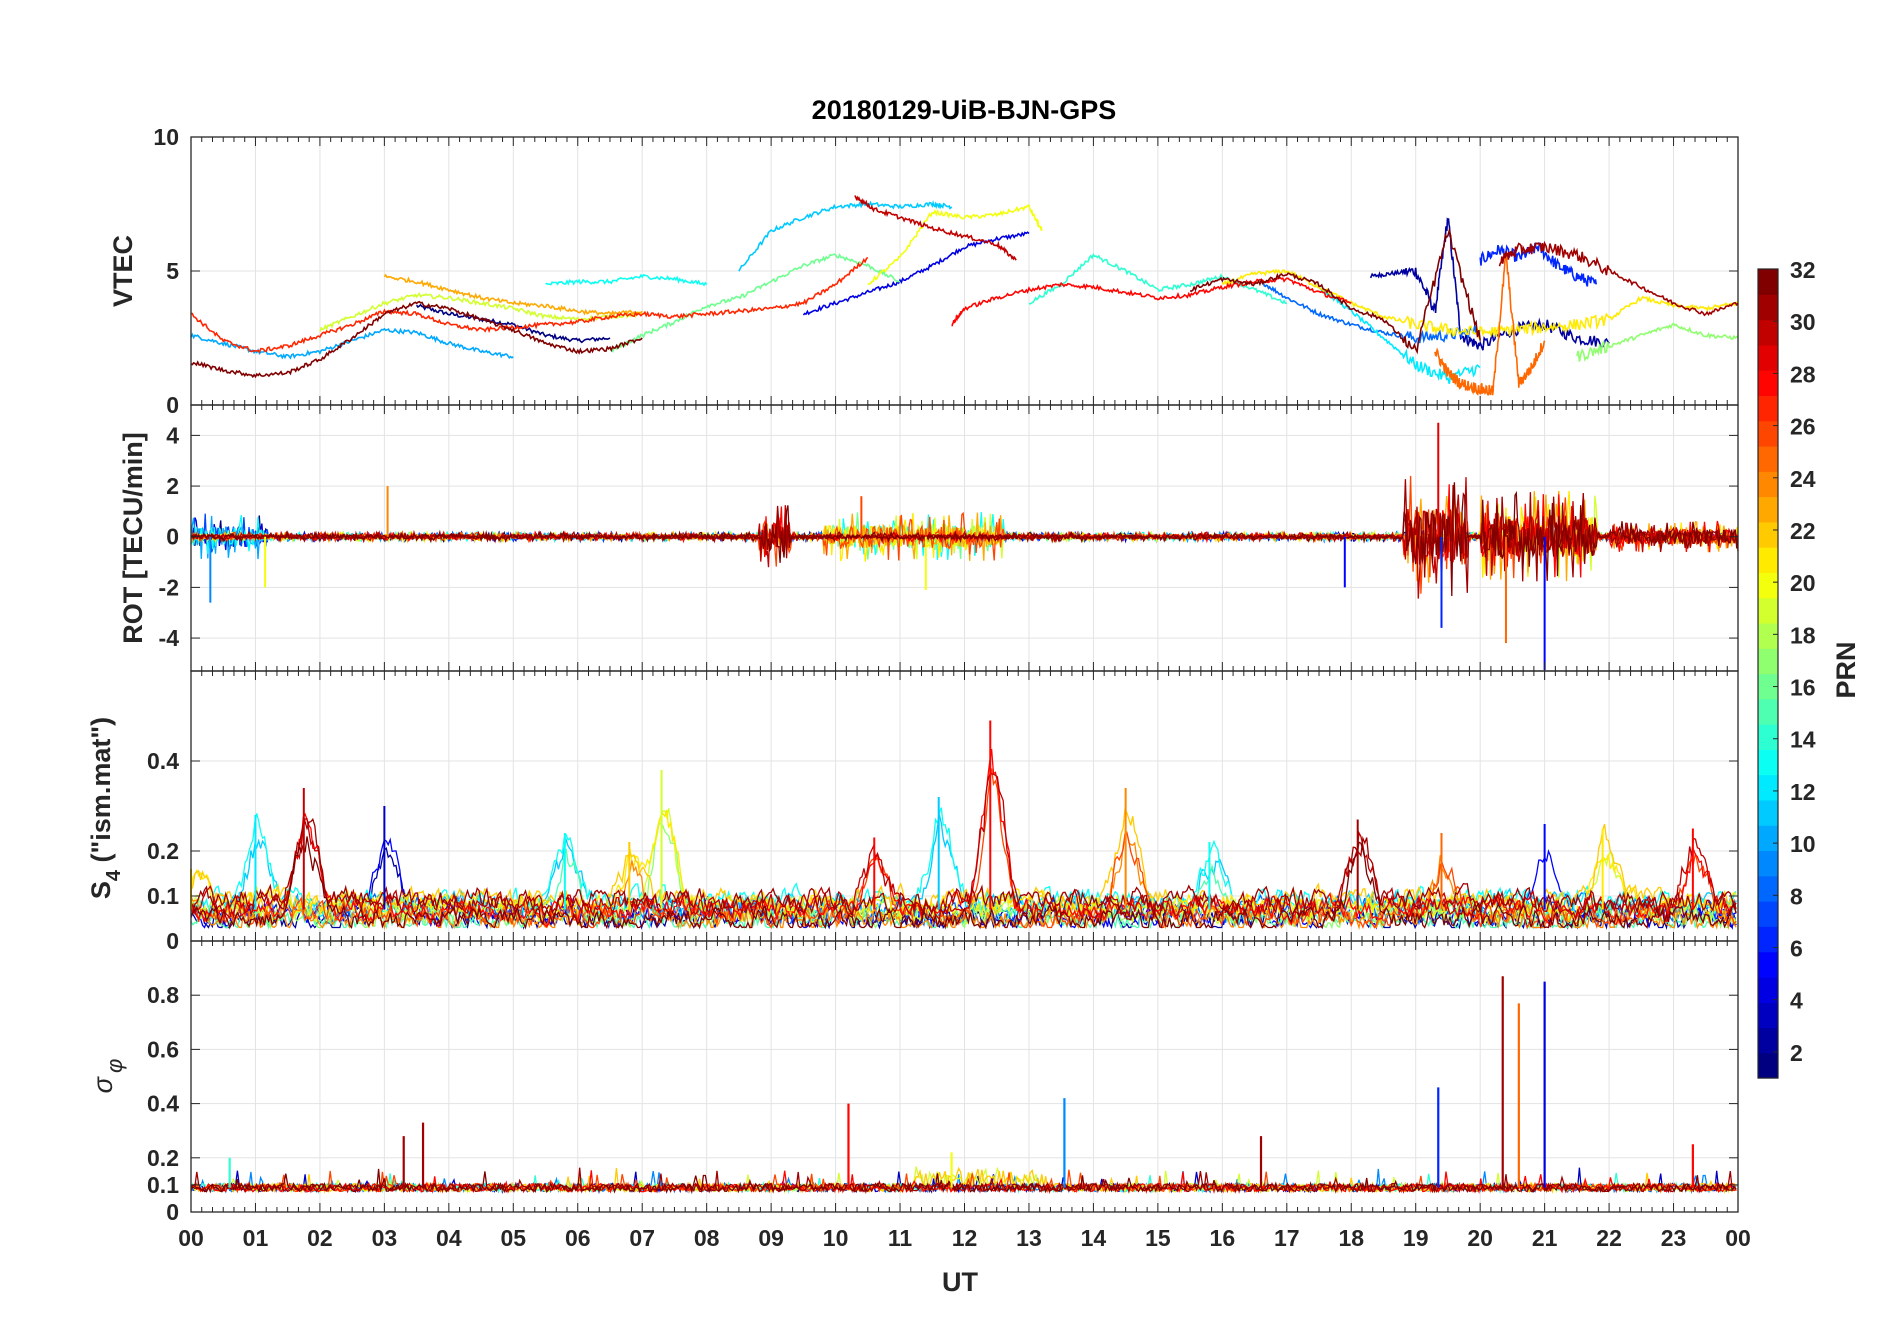  What do you see at coordinates (1803, 688) in the screenshot?
I see `colorbar-tick-label: 16` at bounding box center [1803, 688].